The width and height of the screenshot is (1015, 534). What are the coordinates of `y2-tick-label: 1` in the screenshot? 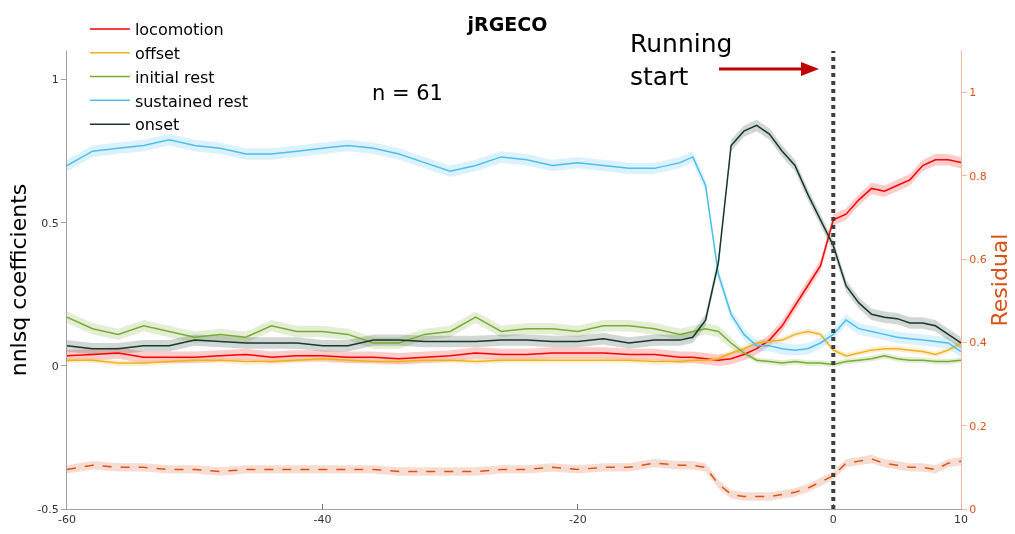 It's located at (973, 93).